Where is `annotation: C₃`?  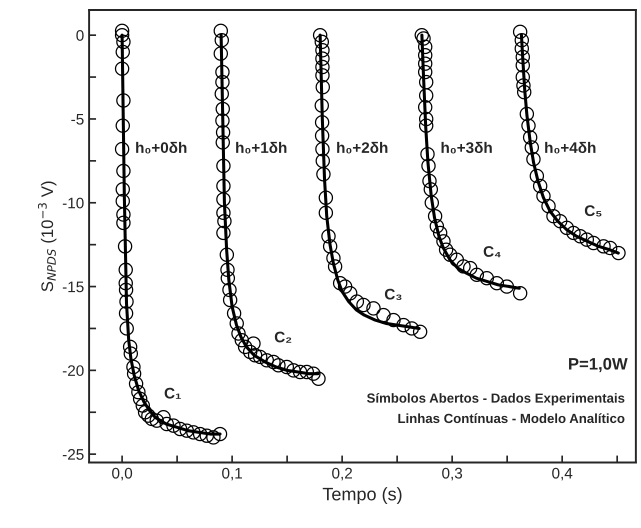
annotation: C₃ is located at coordinates (393, 294).